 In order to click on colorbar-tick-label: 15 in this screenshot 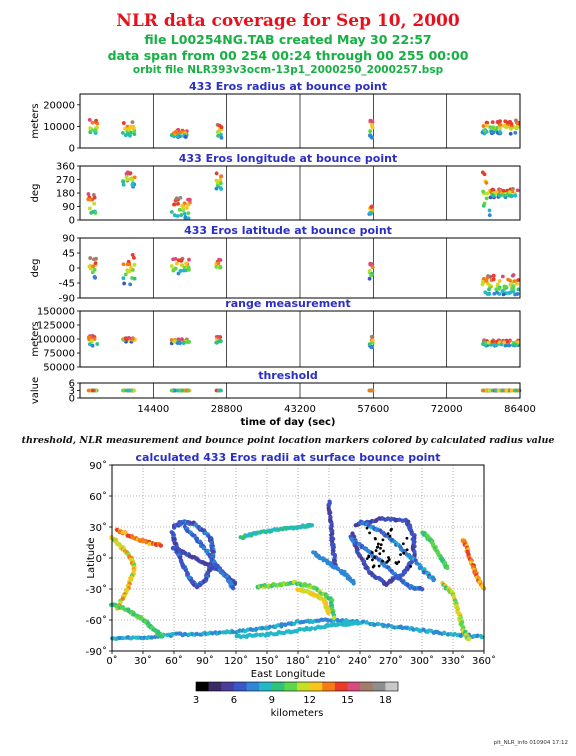, I will do `click(347, 700)`.